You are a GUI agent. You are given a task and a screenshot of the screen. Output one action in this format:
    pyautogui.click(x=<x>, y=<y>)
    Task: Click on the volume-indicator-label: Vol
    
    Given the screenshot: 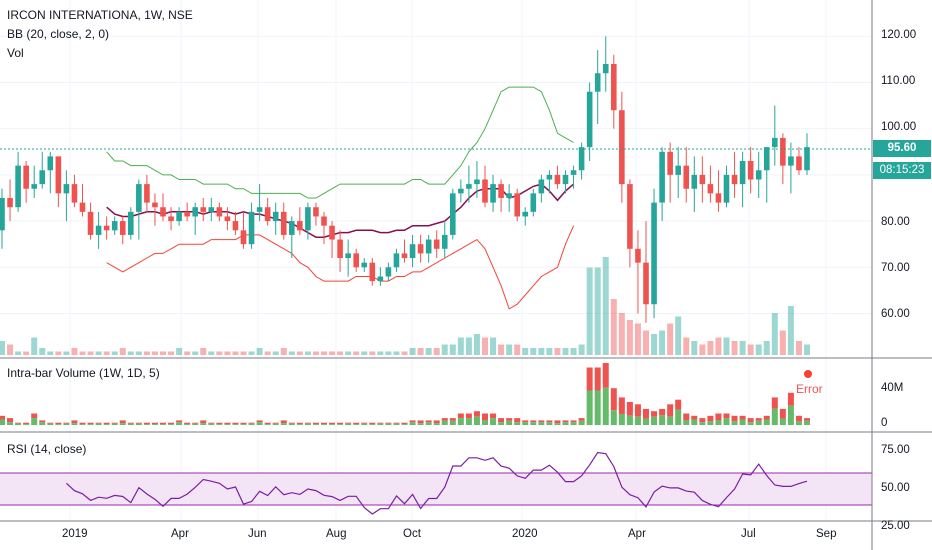 What is the action you would take?
    pyautogui.click(x=15, y=53)
    